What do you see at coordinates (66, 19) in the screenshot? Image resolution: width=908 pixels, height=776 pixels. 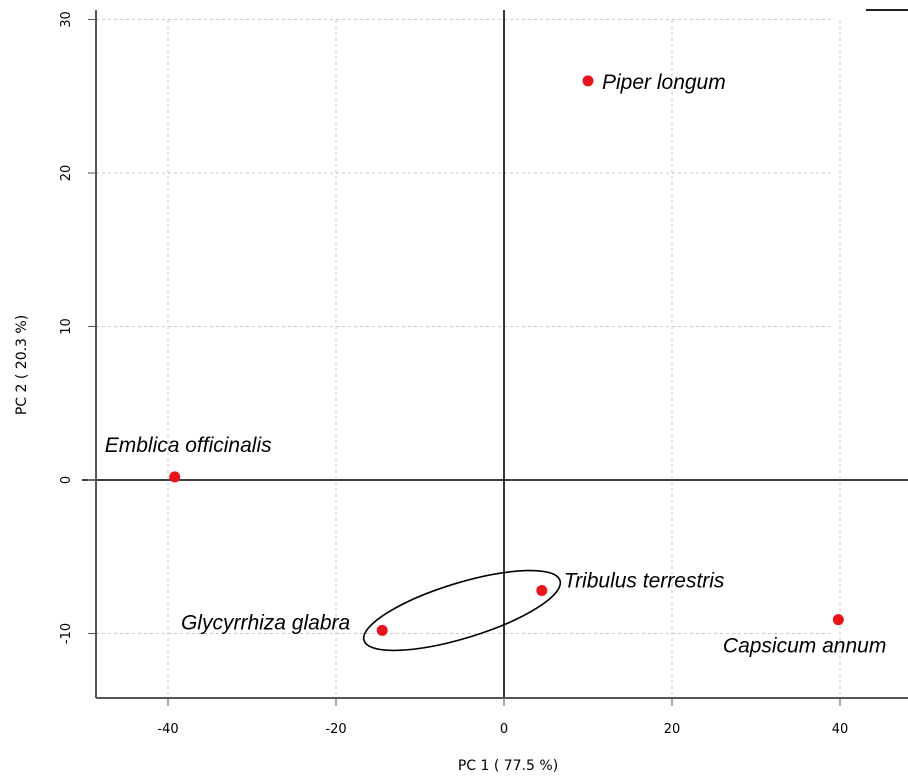 I see `y-tick-label: 30` at bounding box center [66, 19].